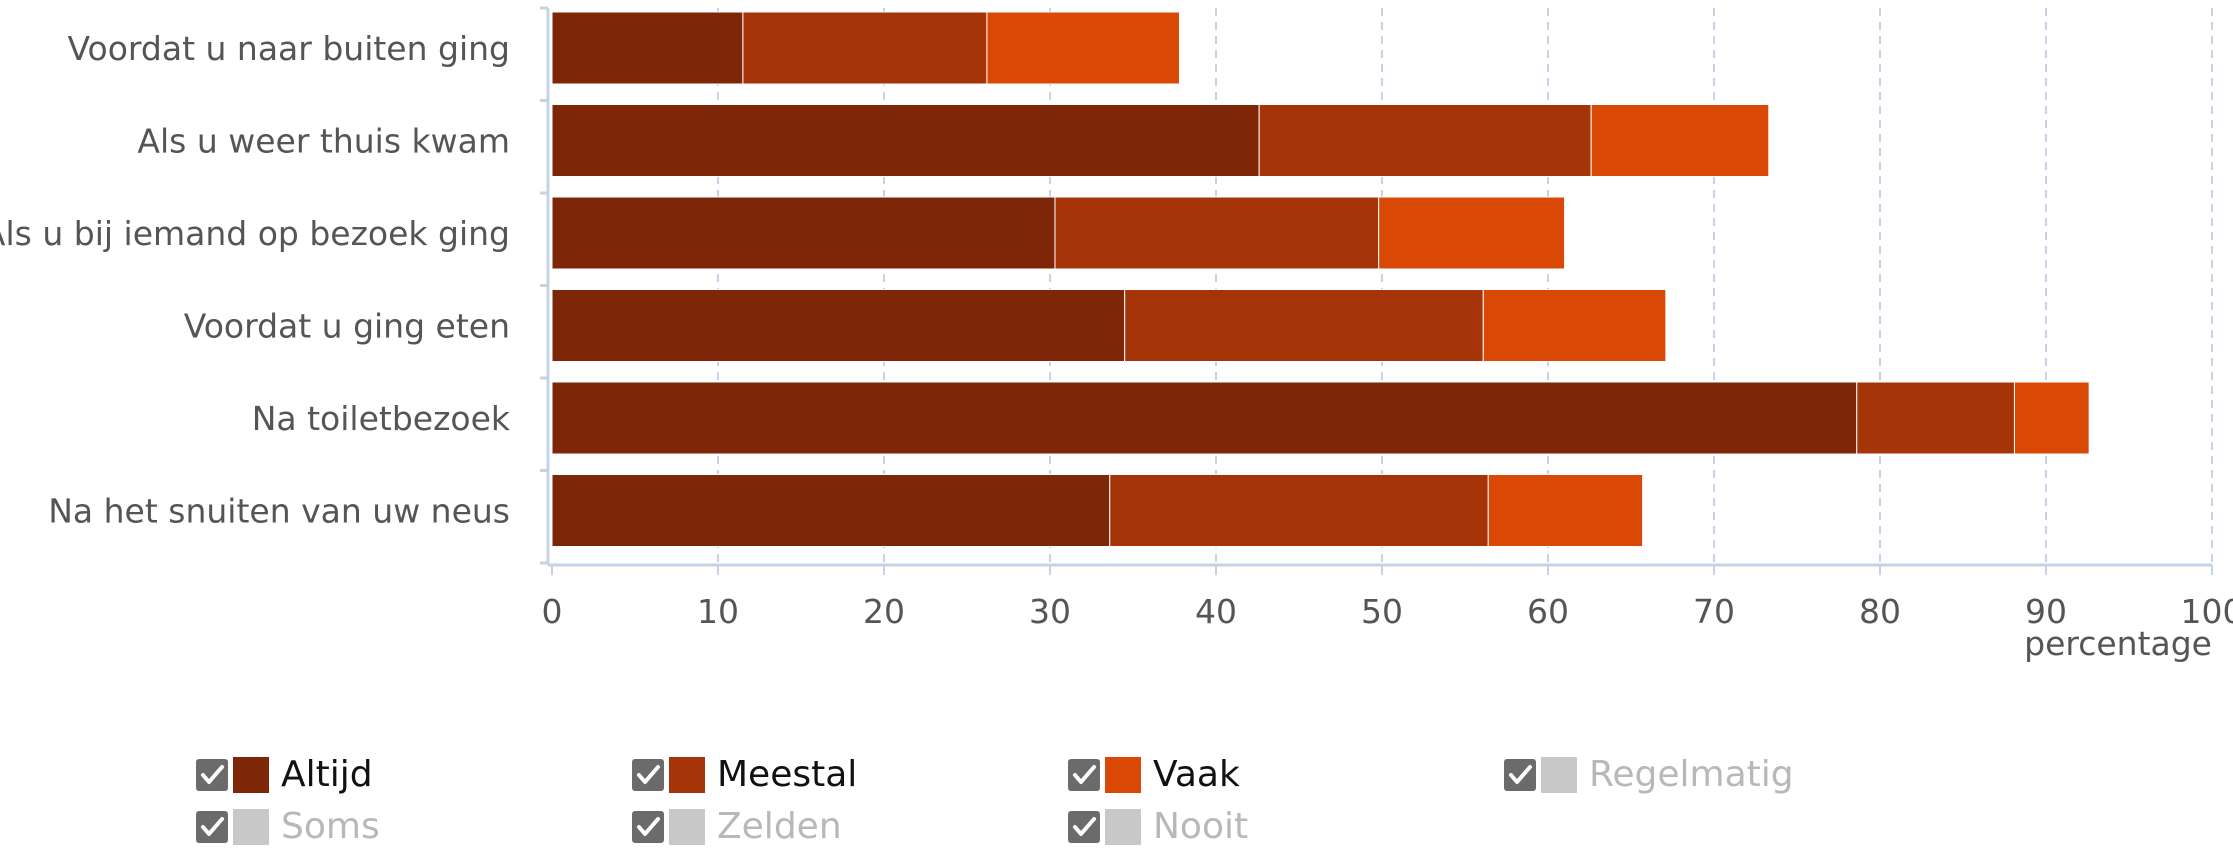  I want to click on legend-label: Soms, so click(330, 826).